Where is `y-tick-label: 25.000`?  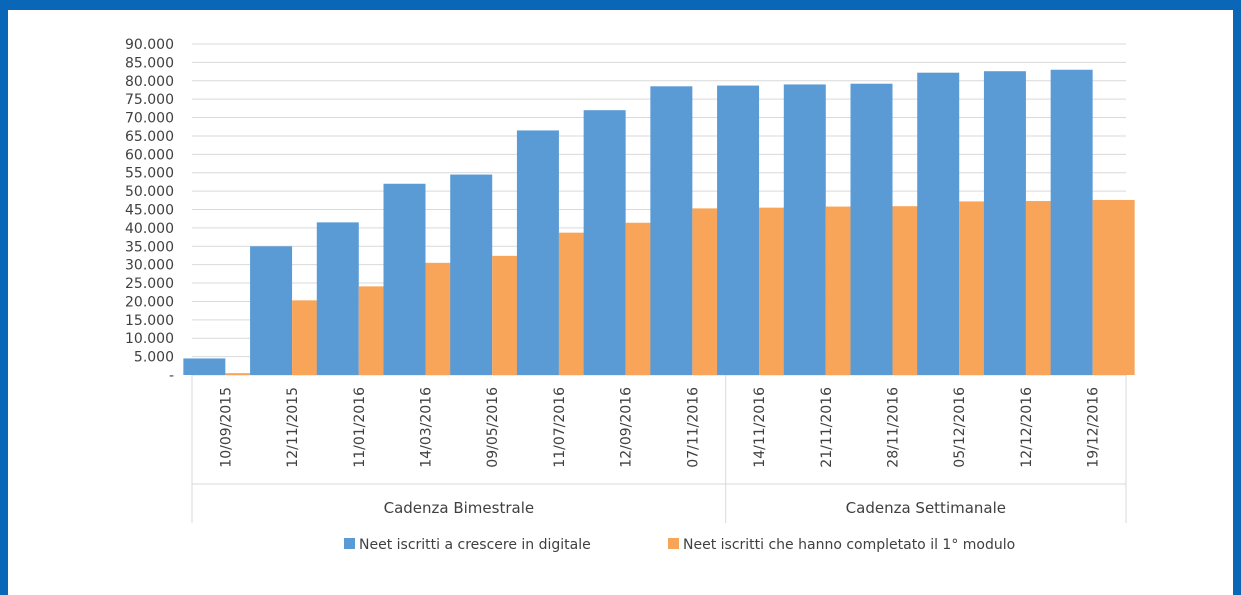
y-tick-label: 25.000 is located at coordinates (149, 284).